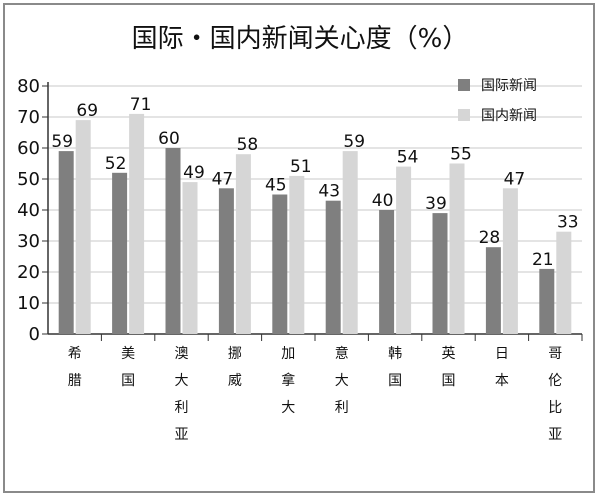 This screenshot has width=600, height=500. I want to click on data-label: 58, so click(248, 145).